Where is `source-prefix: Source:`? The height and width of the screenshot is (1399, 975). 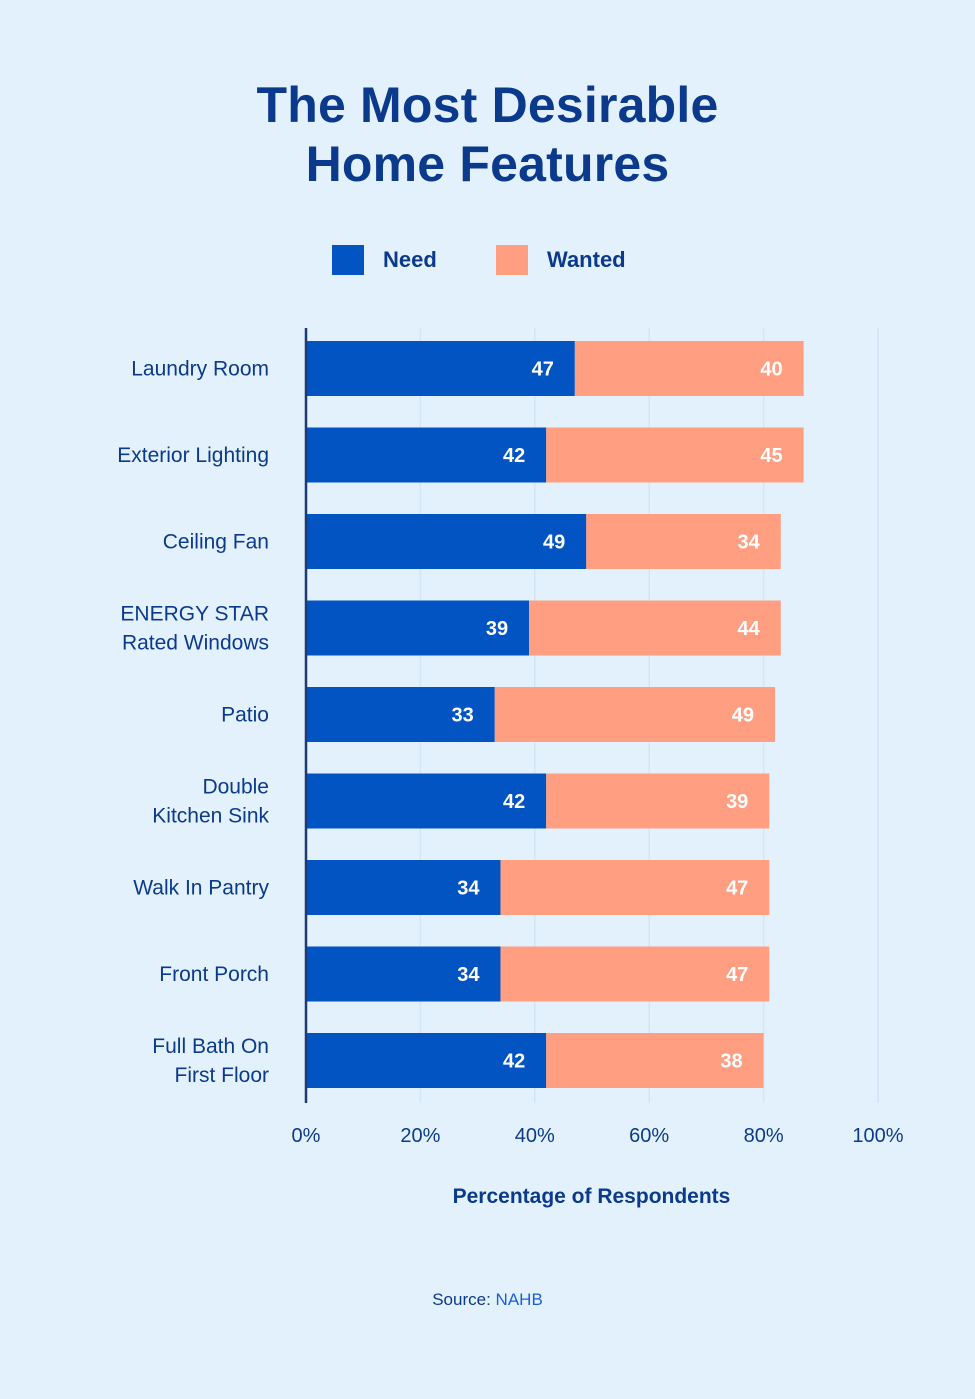 source-prefix: Source: is located at coordinates (461, 1299).